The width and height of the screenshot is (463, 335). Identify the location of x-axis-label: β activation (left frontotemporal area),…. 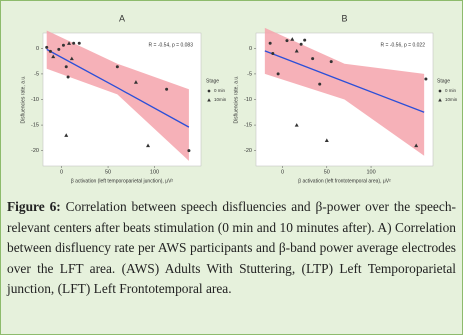
(344, 181).